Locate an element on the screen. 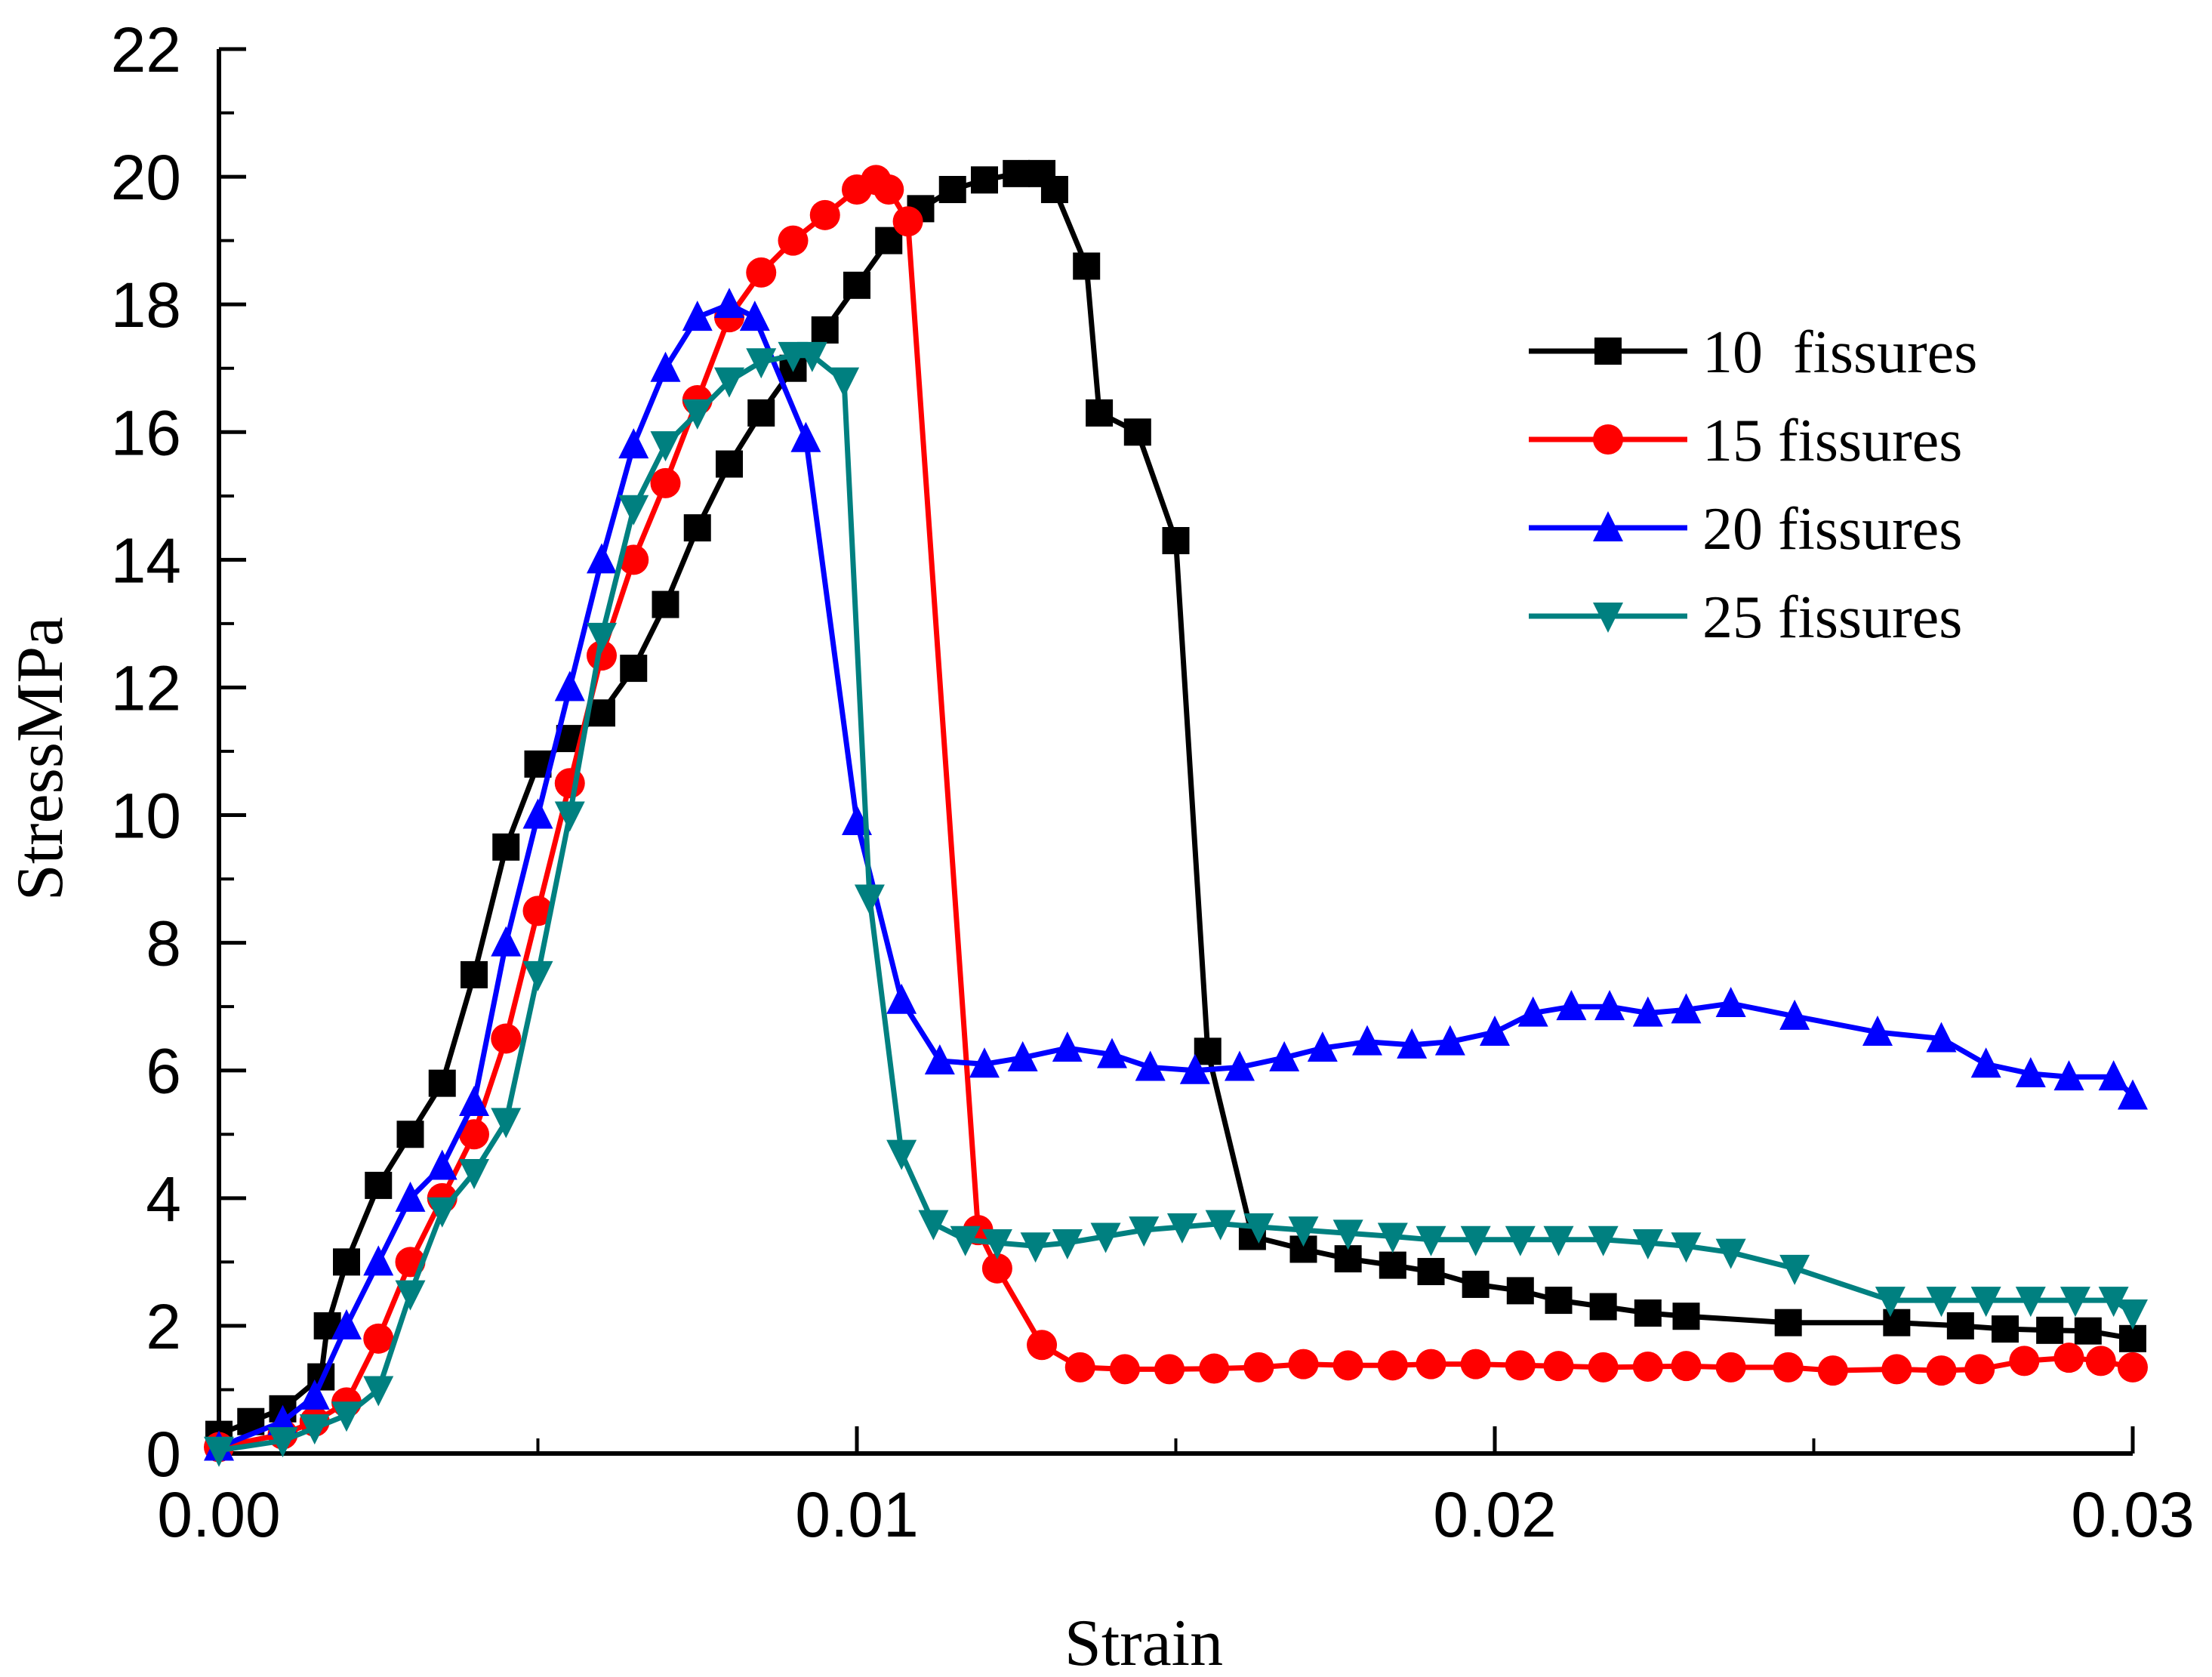  y-tick-label: 4 is located at coordinates (163, 1199).